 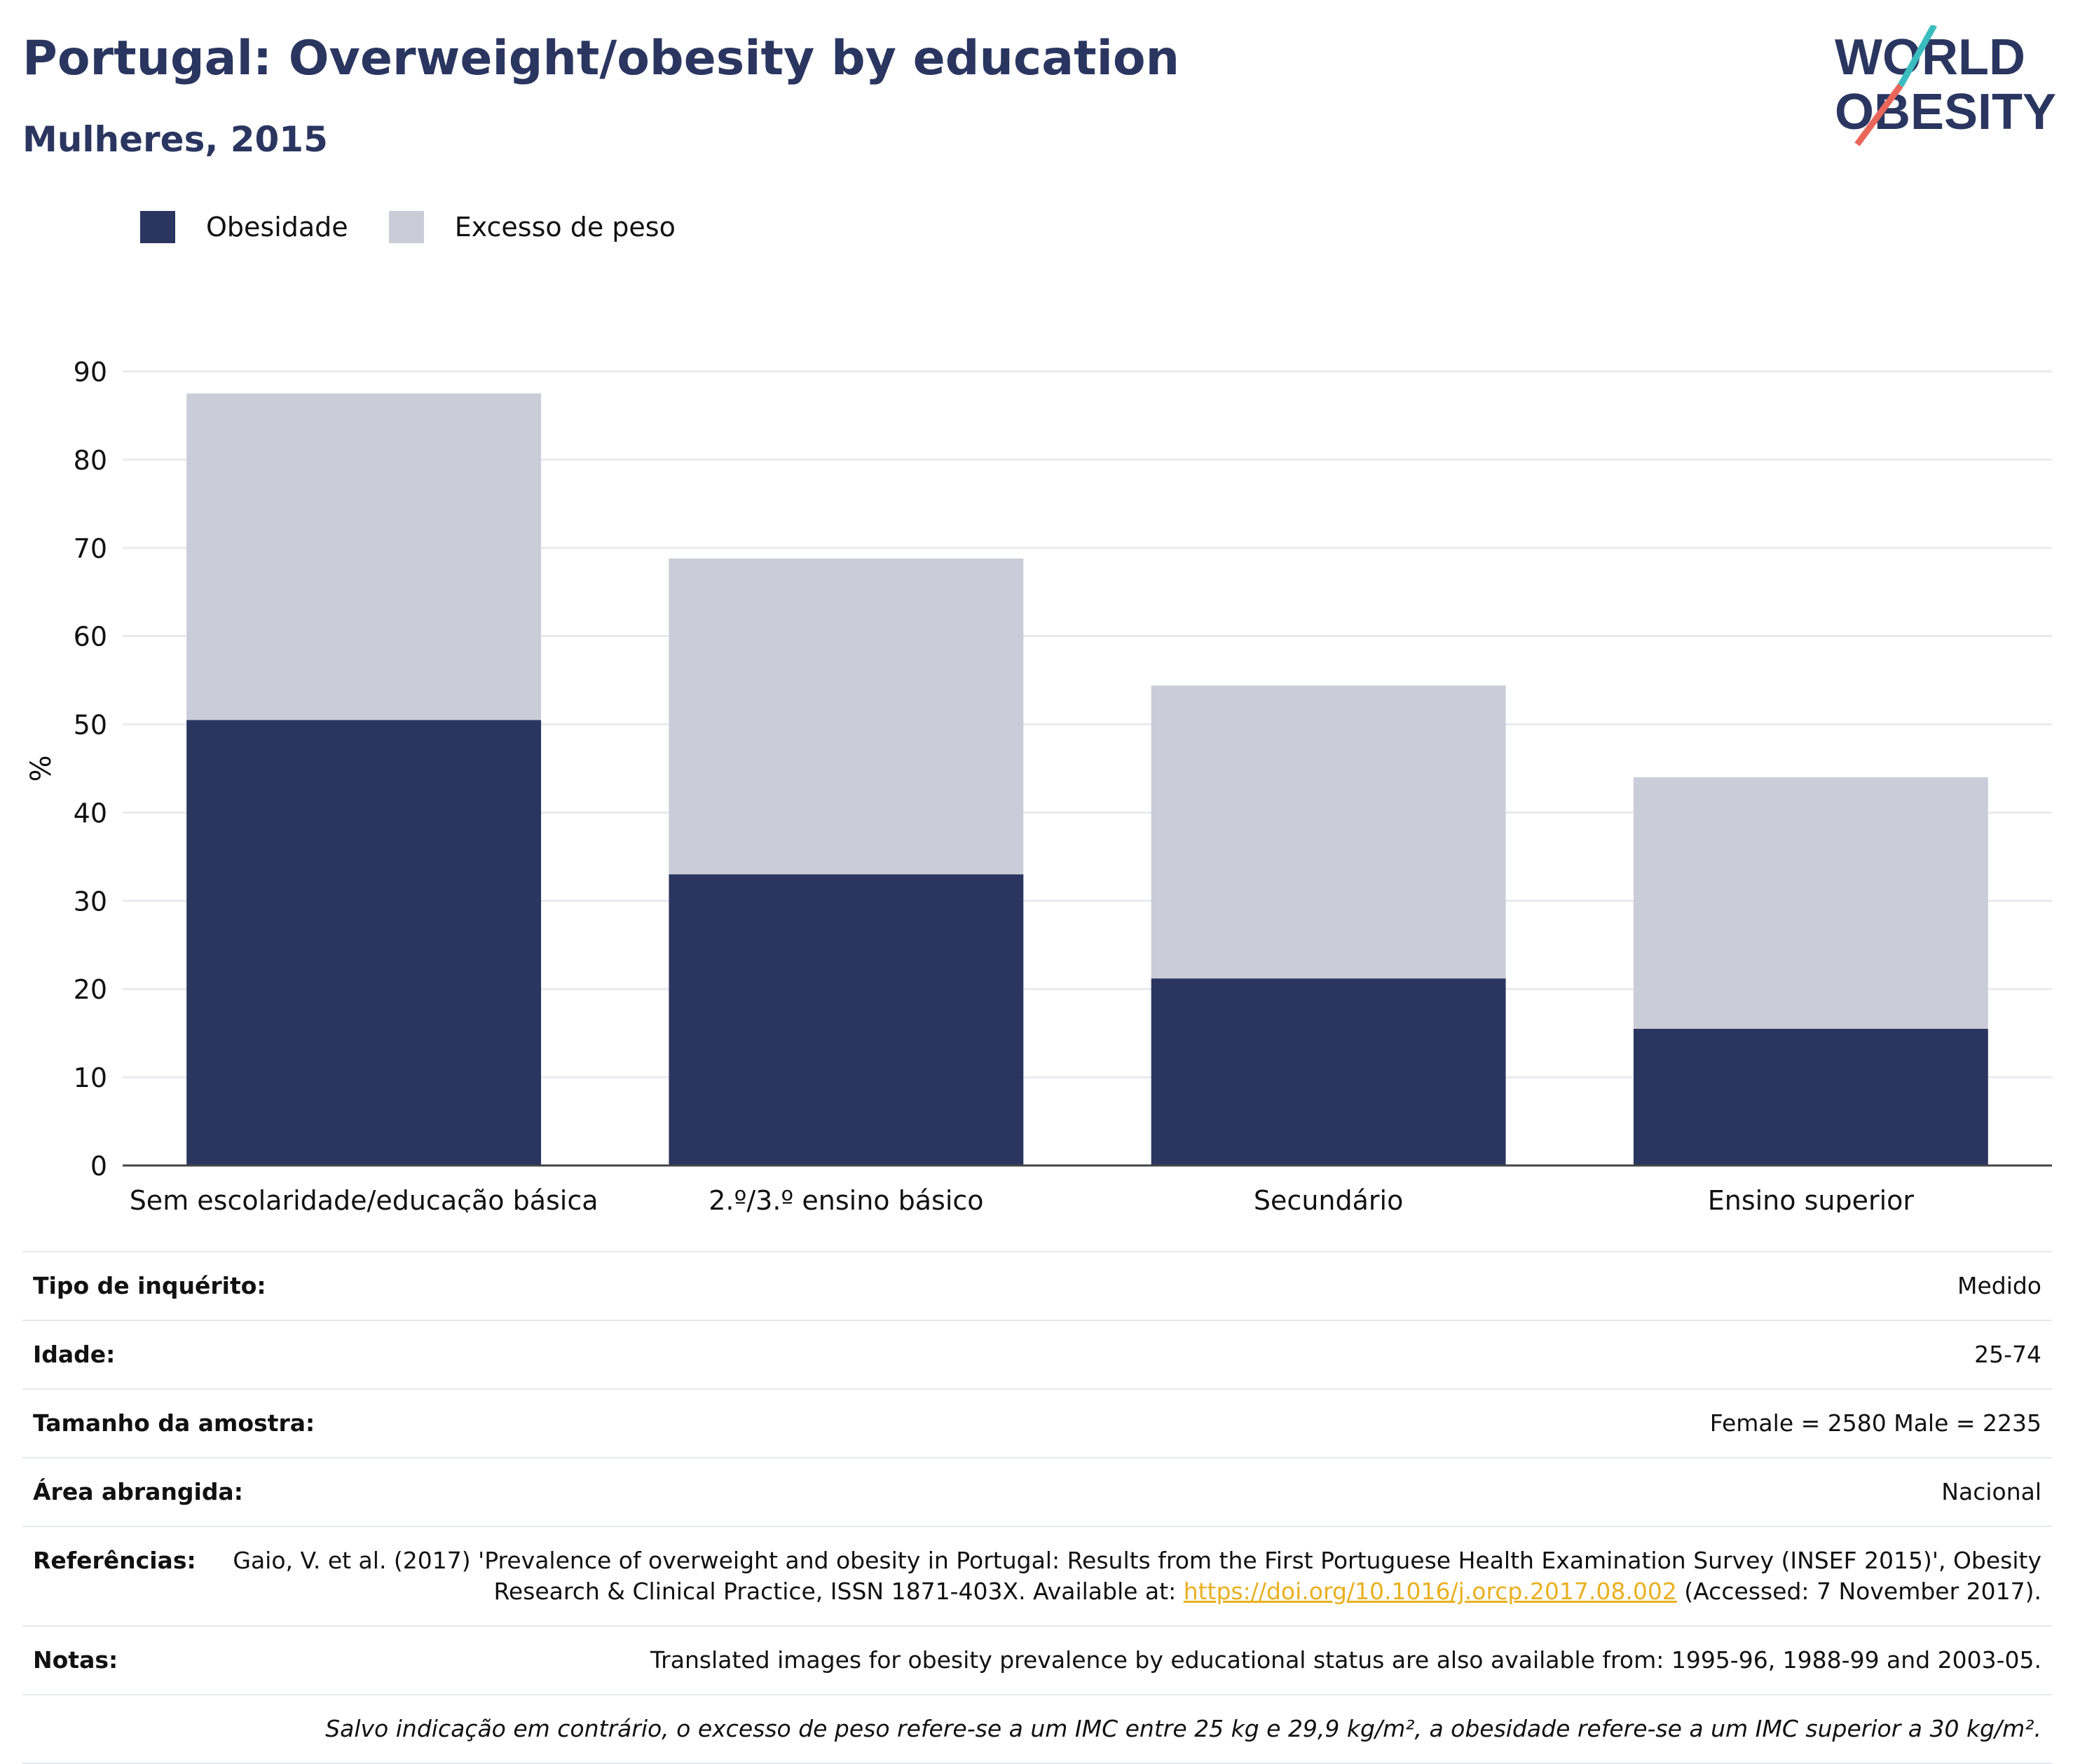 I want to click on y-tick-label: 40, so click(x=90, y=813).